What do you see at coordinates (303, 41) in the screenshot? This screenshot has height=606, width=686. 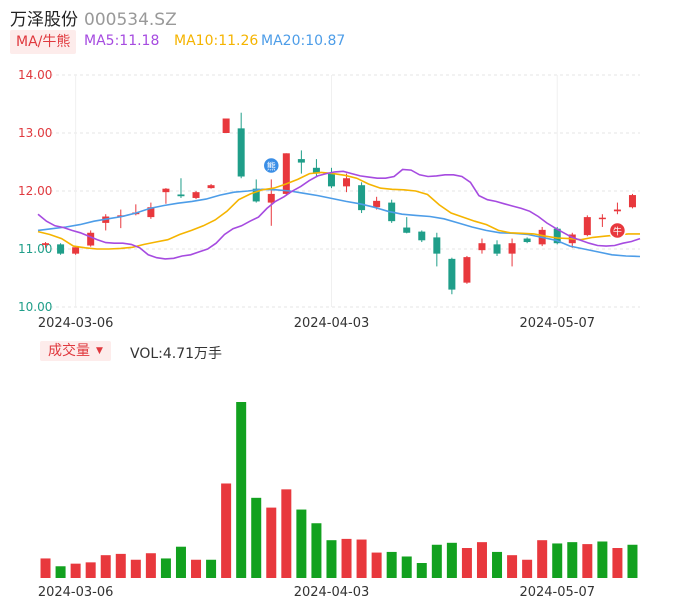 I see `ma20-legend: MA20:10.87` at bounding box center [303, 41].